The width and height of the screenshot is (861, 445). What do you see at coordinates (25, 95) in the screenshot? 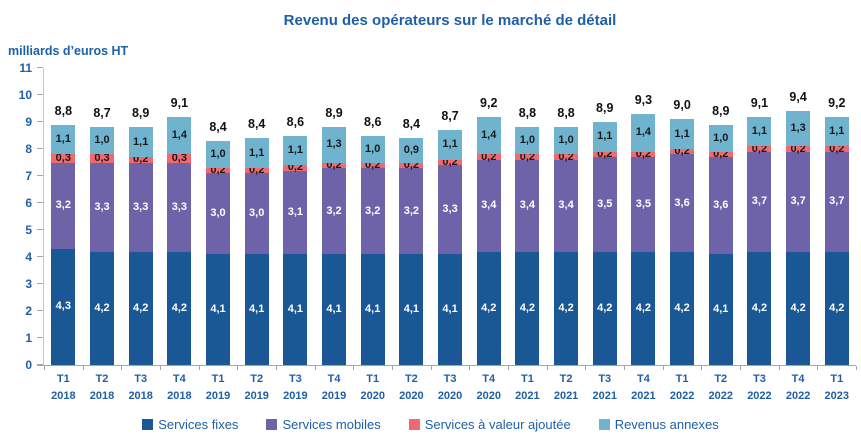
I see `y-tick-label: 10` at bounding box center [25, 95].